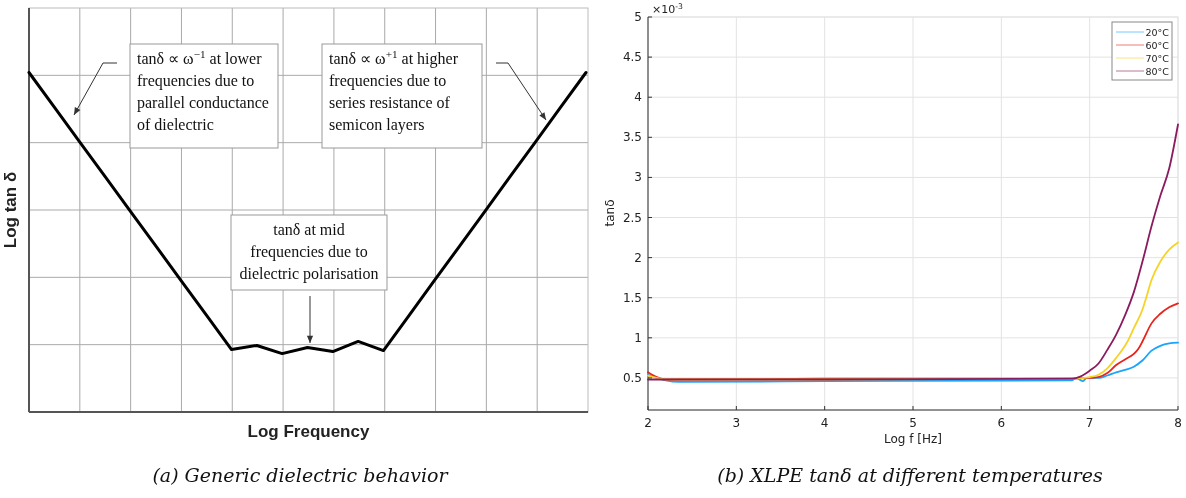 The width and height of the screenshot is (1186, 498). What do you see at coordinates (736, 423) in the screenshot?
I see `x-tick-label: 3` at bounding box center [736, 423].